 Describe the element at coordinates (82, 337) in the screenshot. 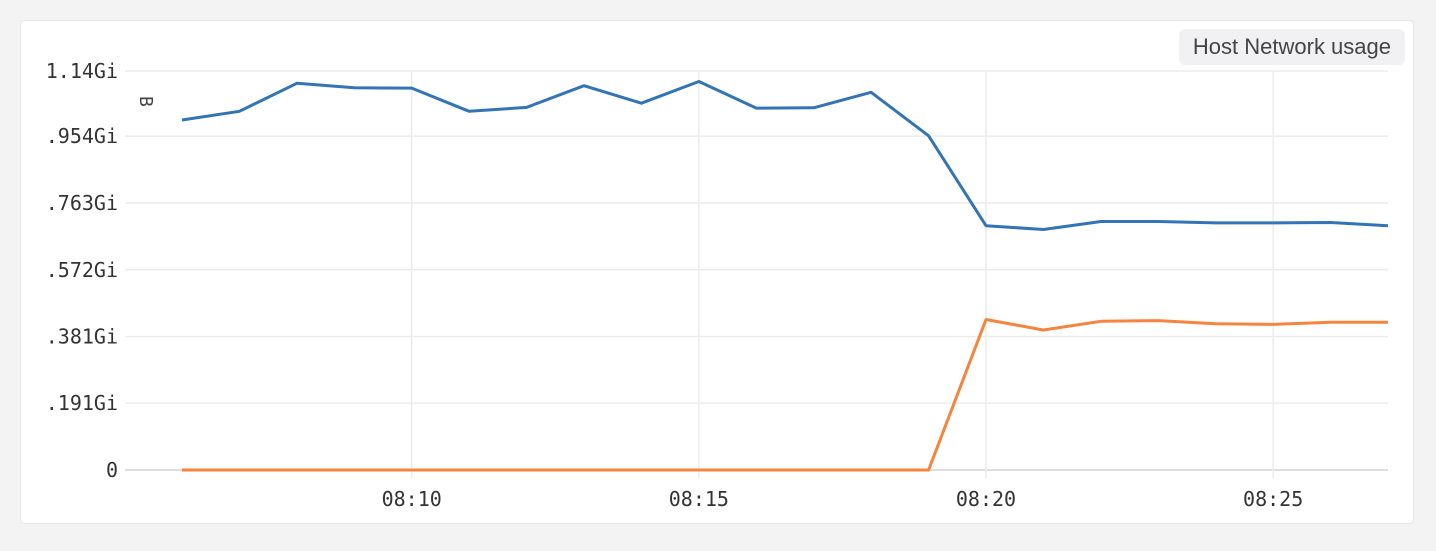

I see `y-tick-label: .381Gi` at that location.